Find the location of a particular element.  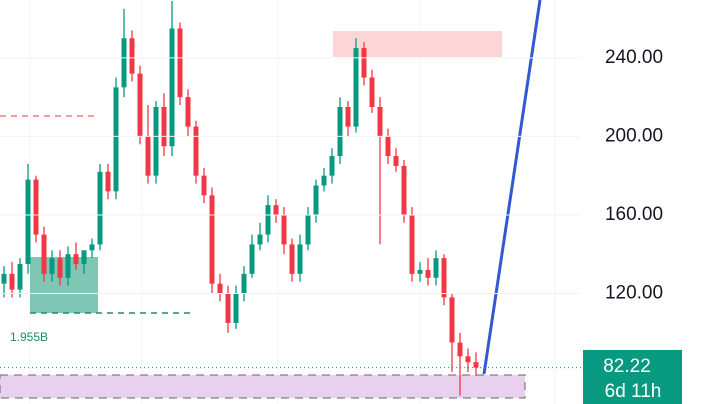

price-box is located at coordinates (632, 377).